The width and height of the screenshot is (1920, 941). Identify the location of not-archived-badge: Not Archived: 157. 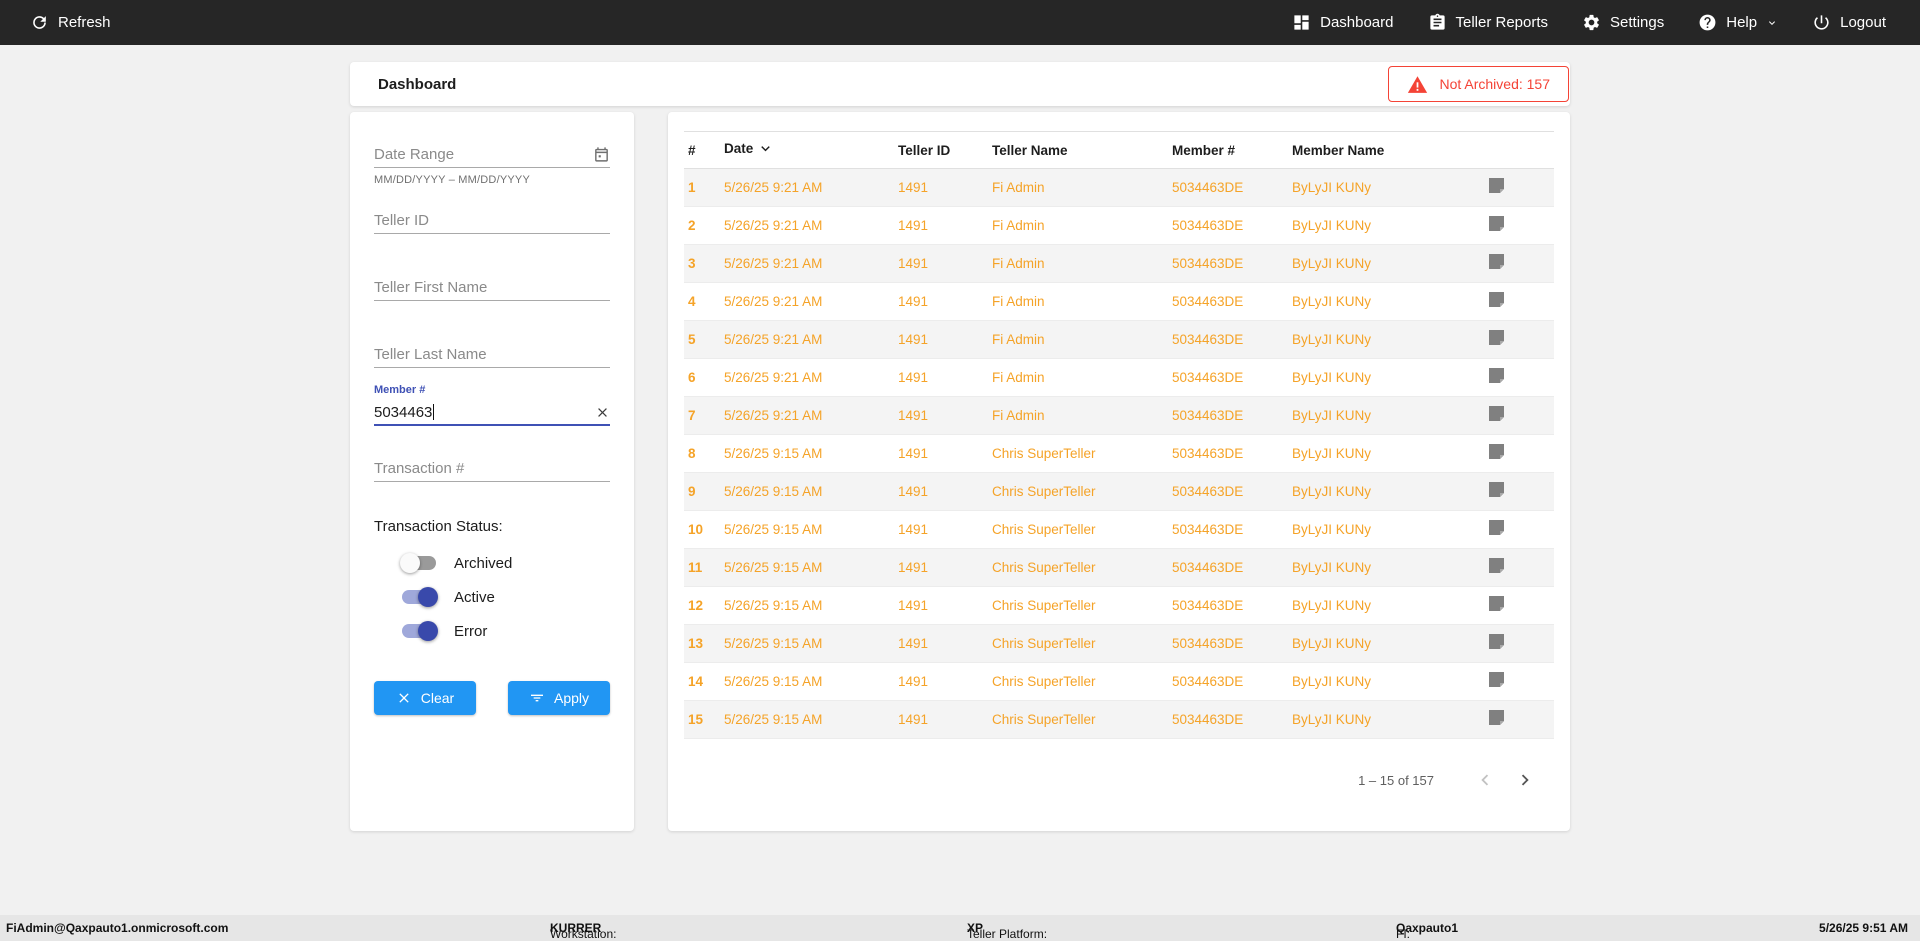
(1478, 84).